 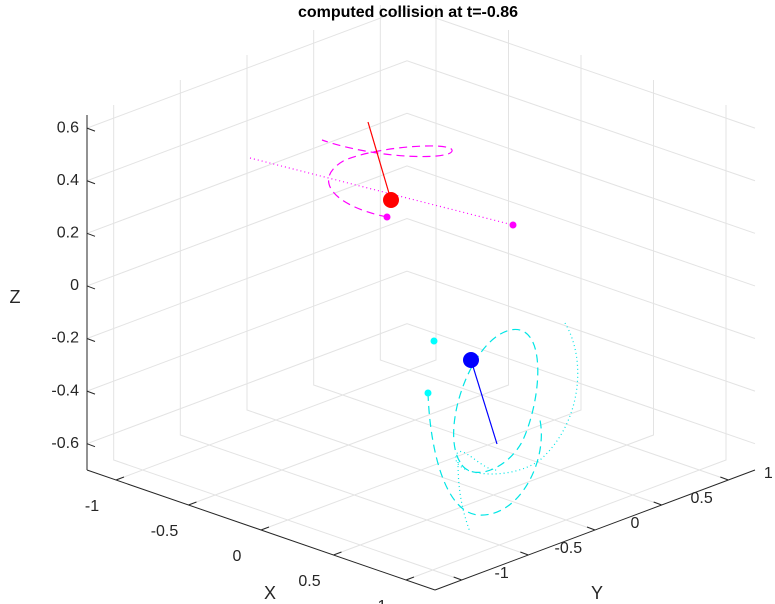 I want to click on y-axis-label: Y, so click(x=597, y=593).